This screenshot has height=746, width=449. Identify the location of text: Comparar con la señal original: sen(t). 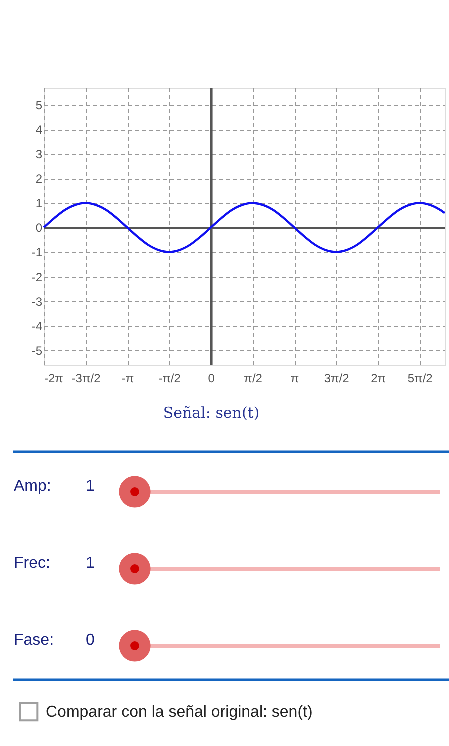
(179, 712).